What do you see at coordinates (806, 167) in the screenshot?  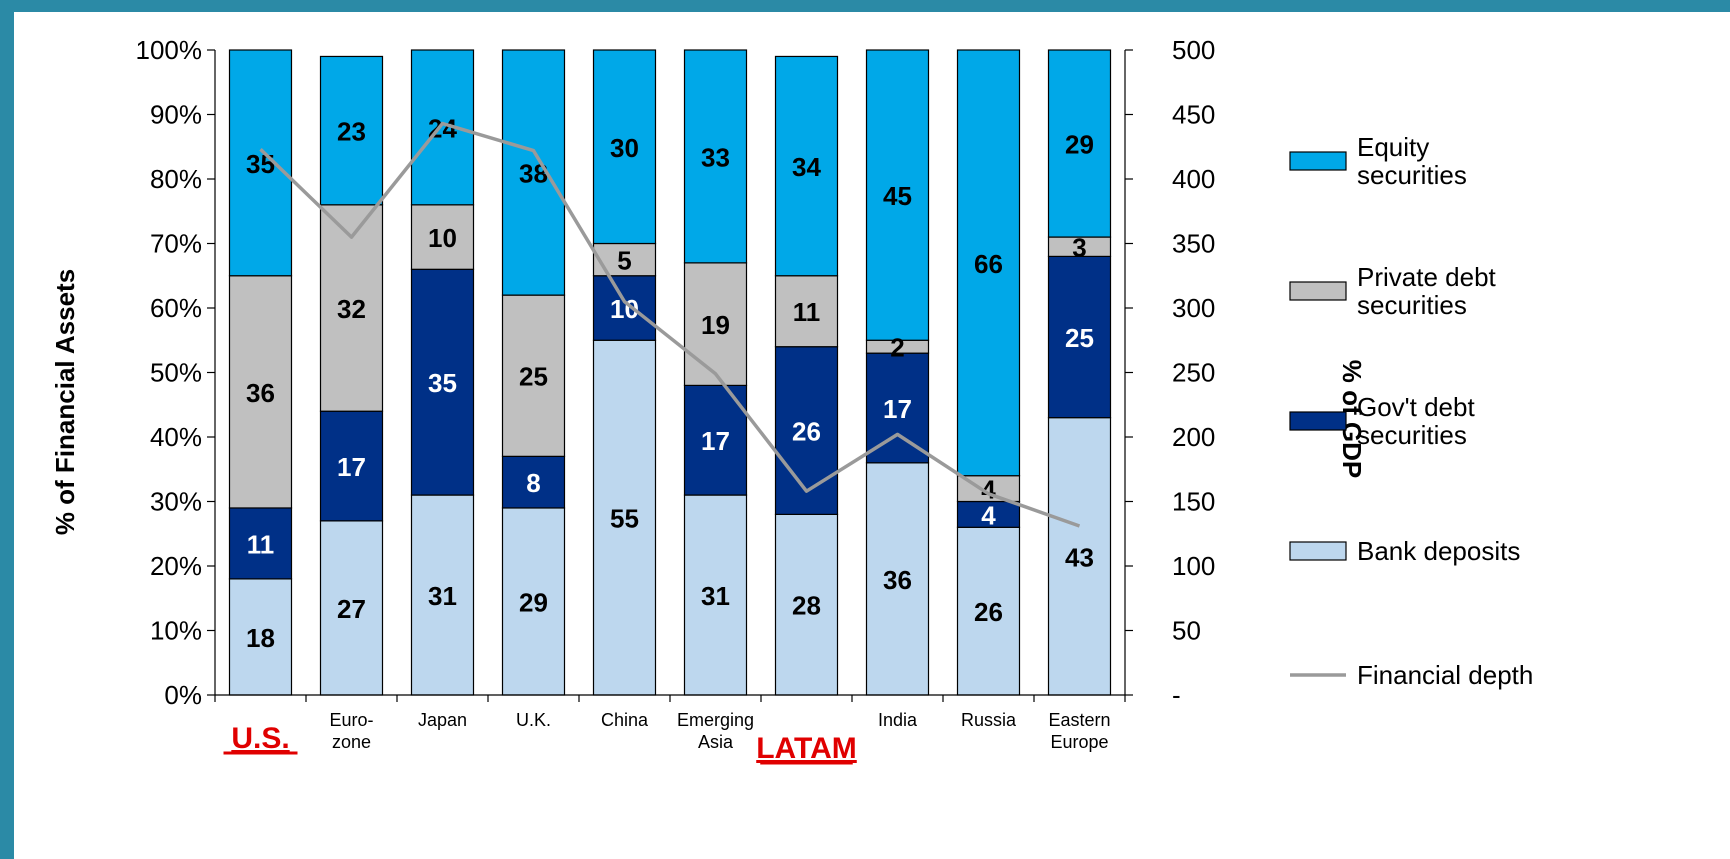 I see `data-label: 34` at bounding box center [806, 167].